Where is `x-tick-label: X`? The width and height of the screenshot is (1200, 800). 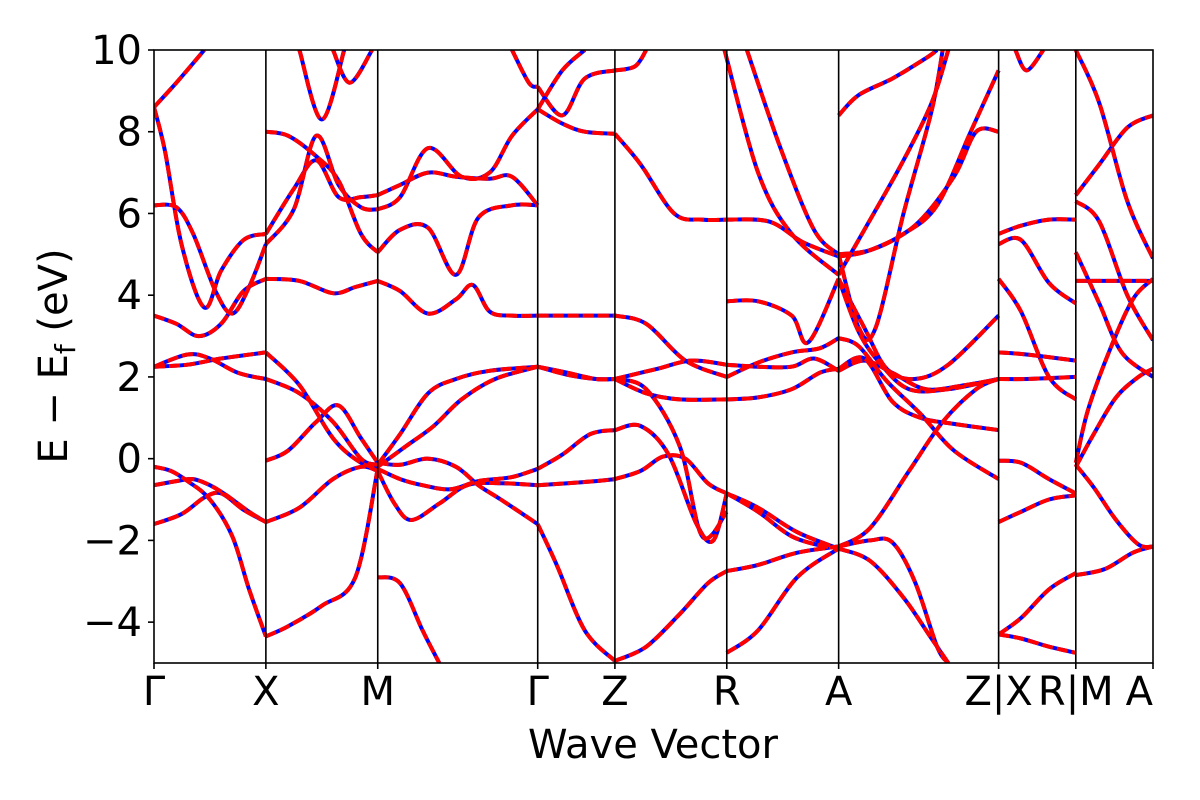 x-tick-label: X is located at coordinates (265, 692).